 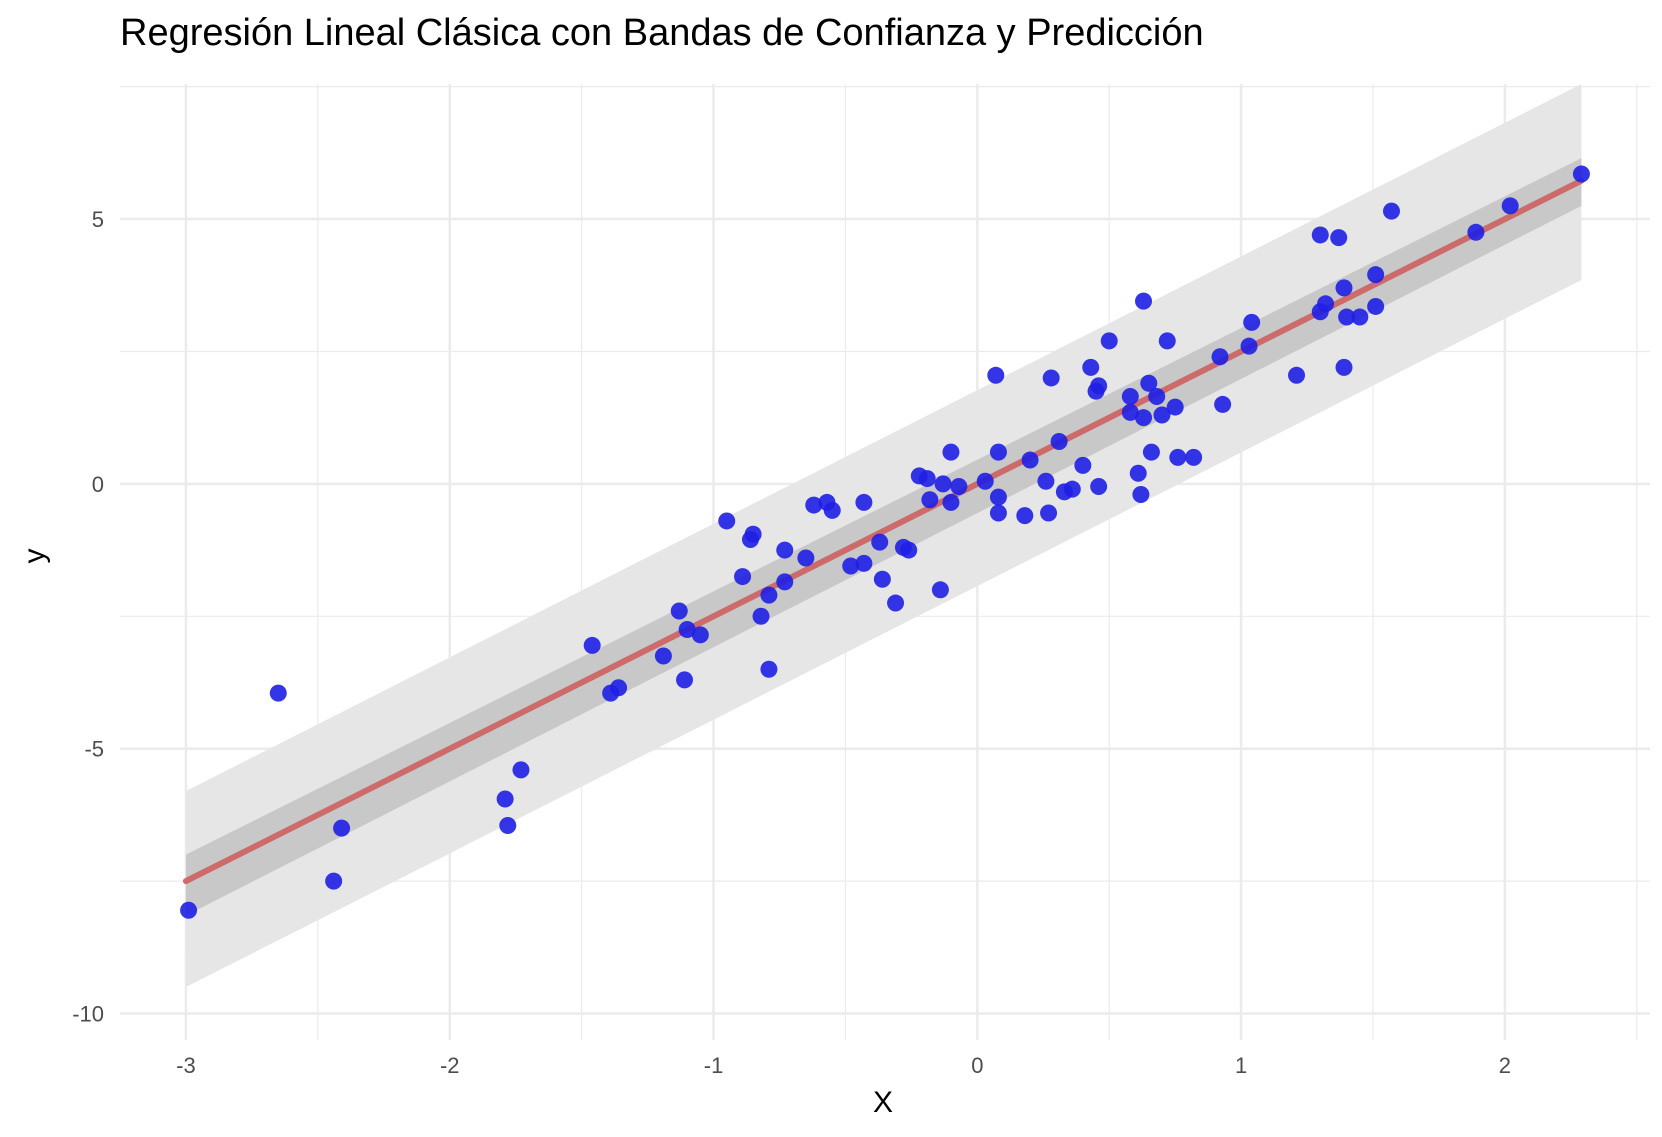 What do you see at coordinates (98, 484) in the screenshot?
I see `y-tick-label: 0` at bounding box center [98, 484].